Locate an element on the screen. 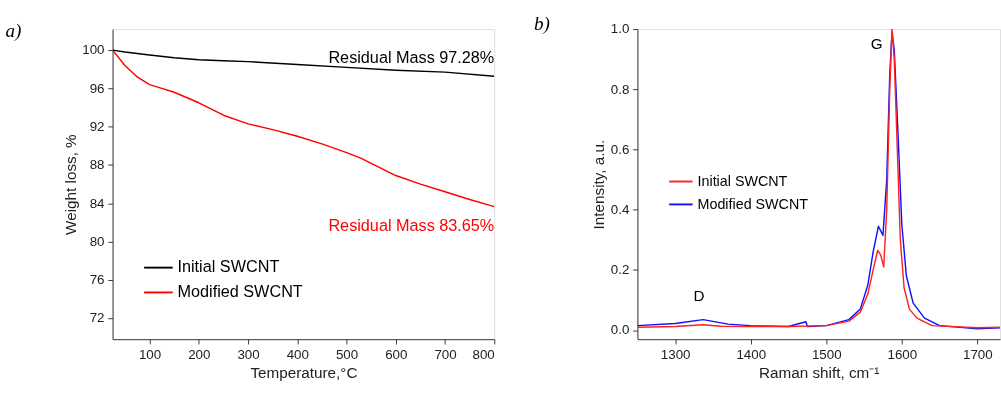 The width and height of the screenshot is (1001, 413). y-axis-title: Weight loss, % is located at coordinates (70, 184).